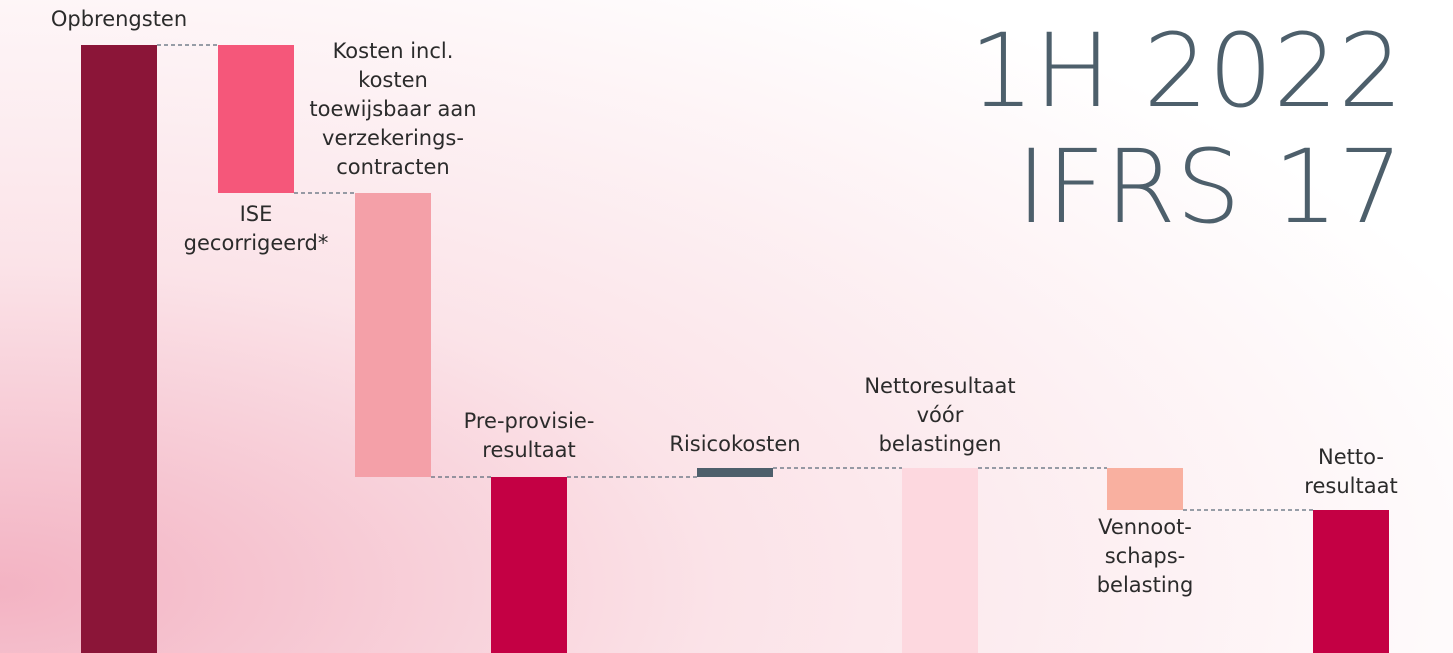 This screenshot has width=1453, height=653. Describe the element at coordinates (119, 19) in the screenshot. I see `category-label: Opbrengsten` at that location.